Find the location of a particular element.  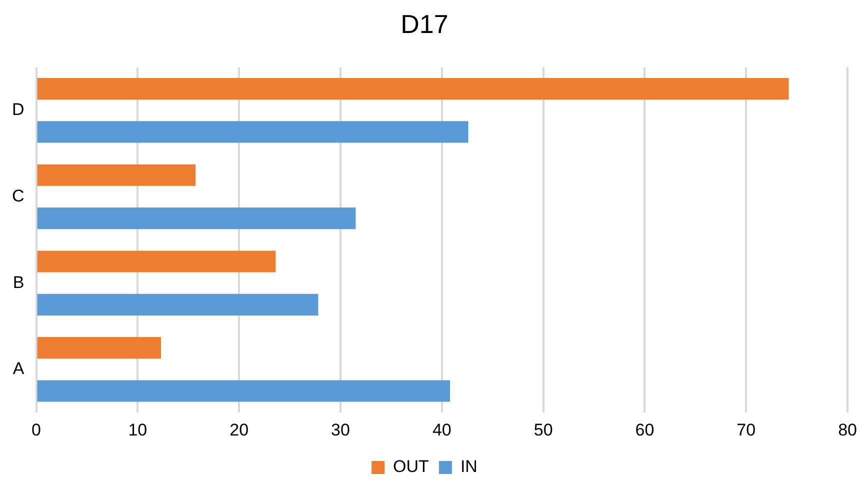

x-tick-label: 30 is located at coordinates (340, 430).